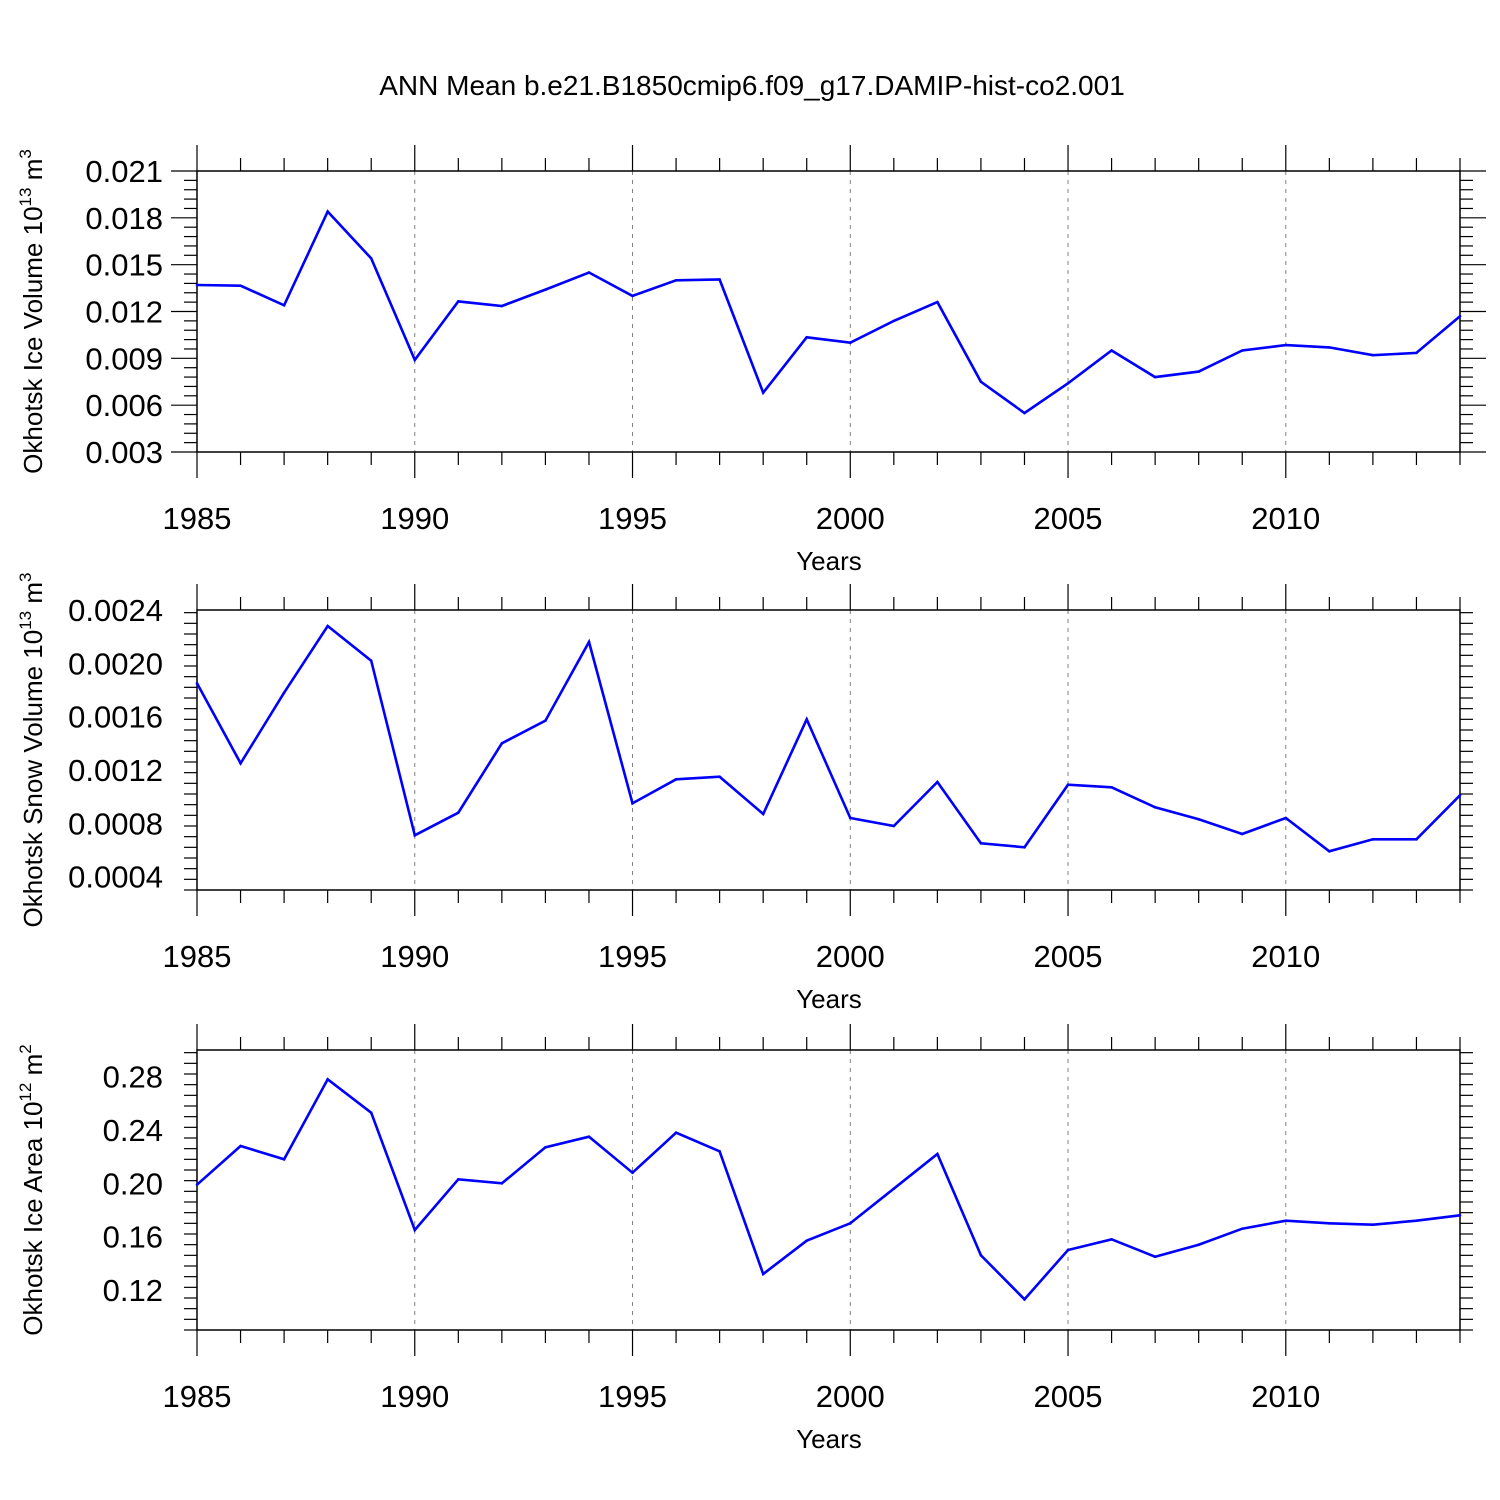 This screenshot has width=1500, height=1500. What do you see at coordinates (829, 1439) in the screenshot?
I see `x-axis-label: Years` at bounding box center [829, 1439].